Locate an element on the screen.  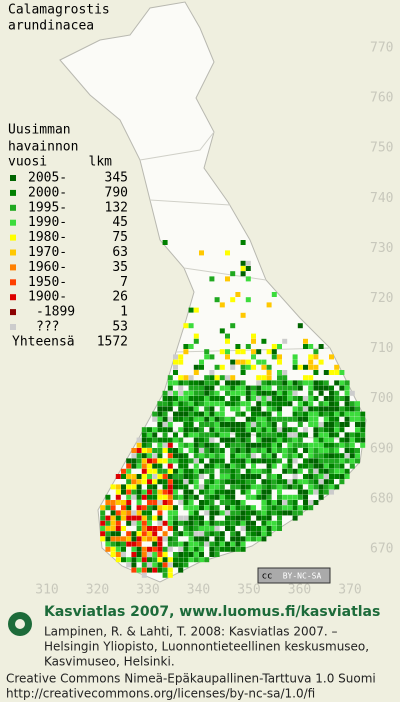
legend-total-label: Yhteensä is located at coordinates (43, 342).